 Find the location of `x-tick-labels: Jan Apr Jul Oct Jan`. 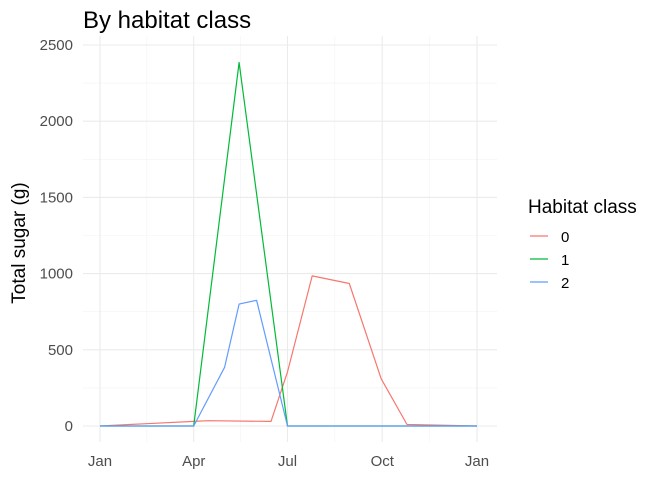

x-tick-labels: Jan Apr Jul Oct Jan is located at coordinates (288, 461).